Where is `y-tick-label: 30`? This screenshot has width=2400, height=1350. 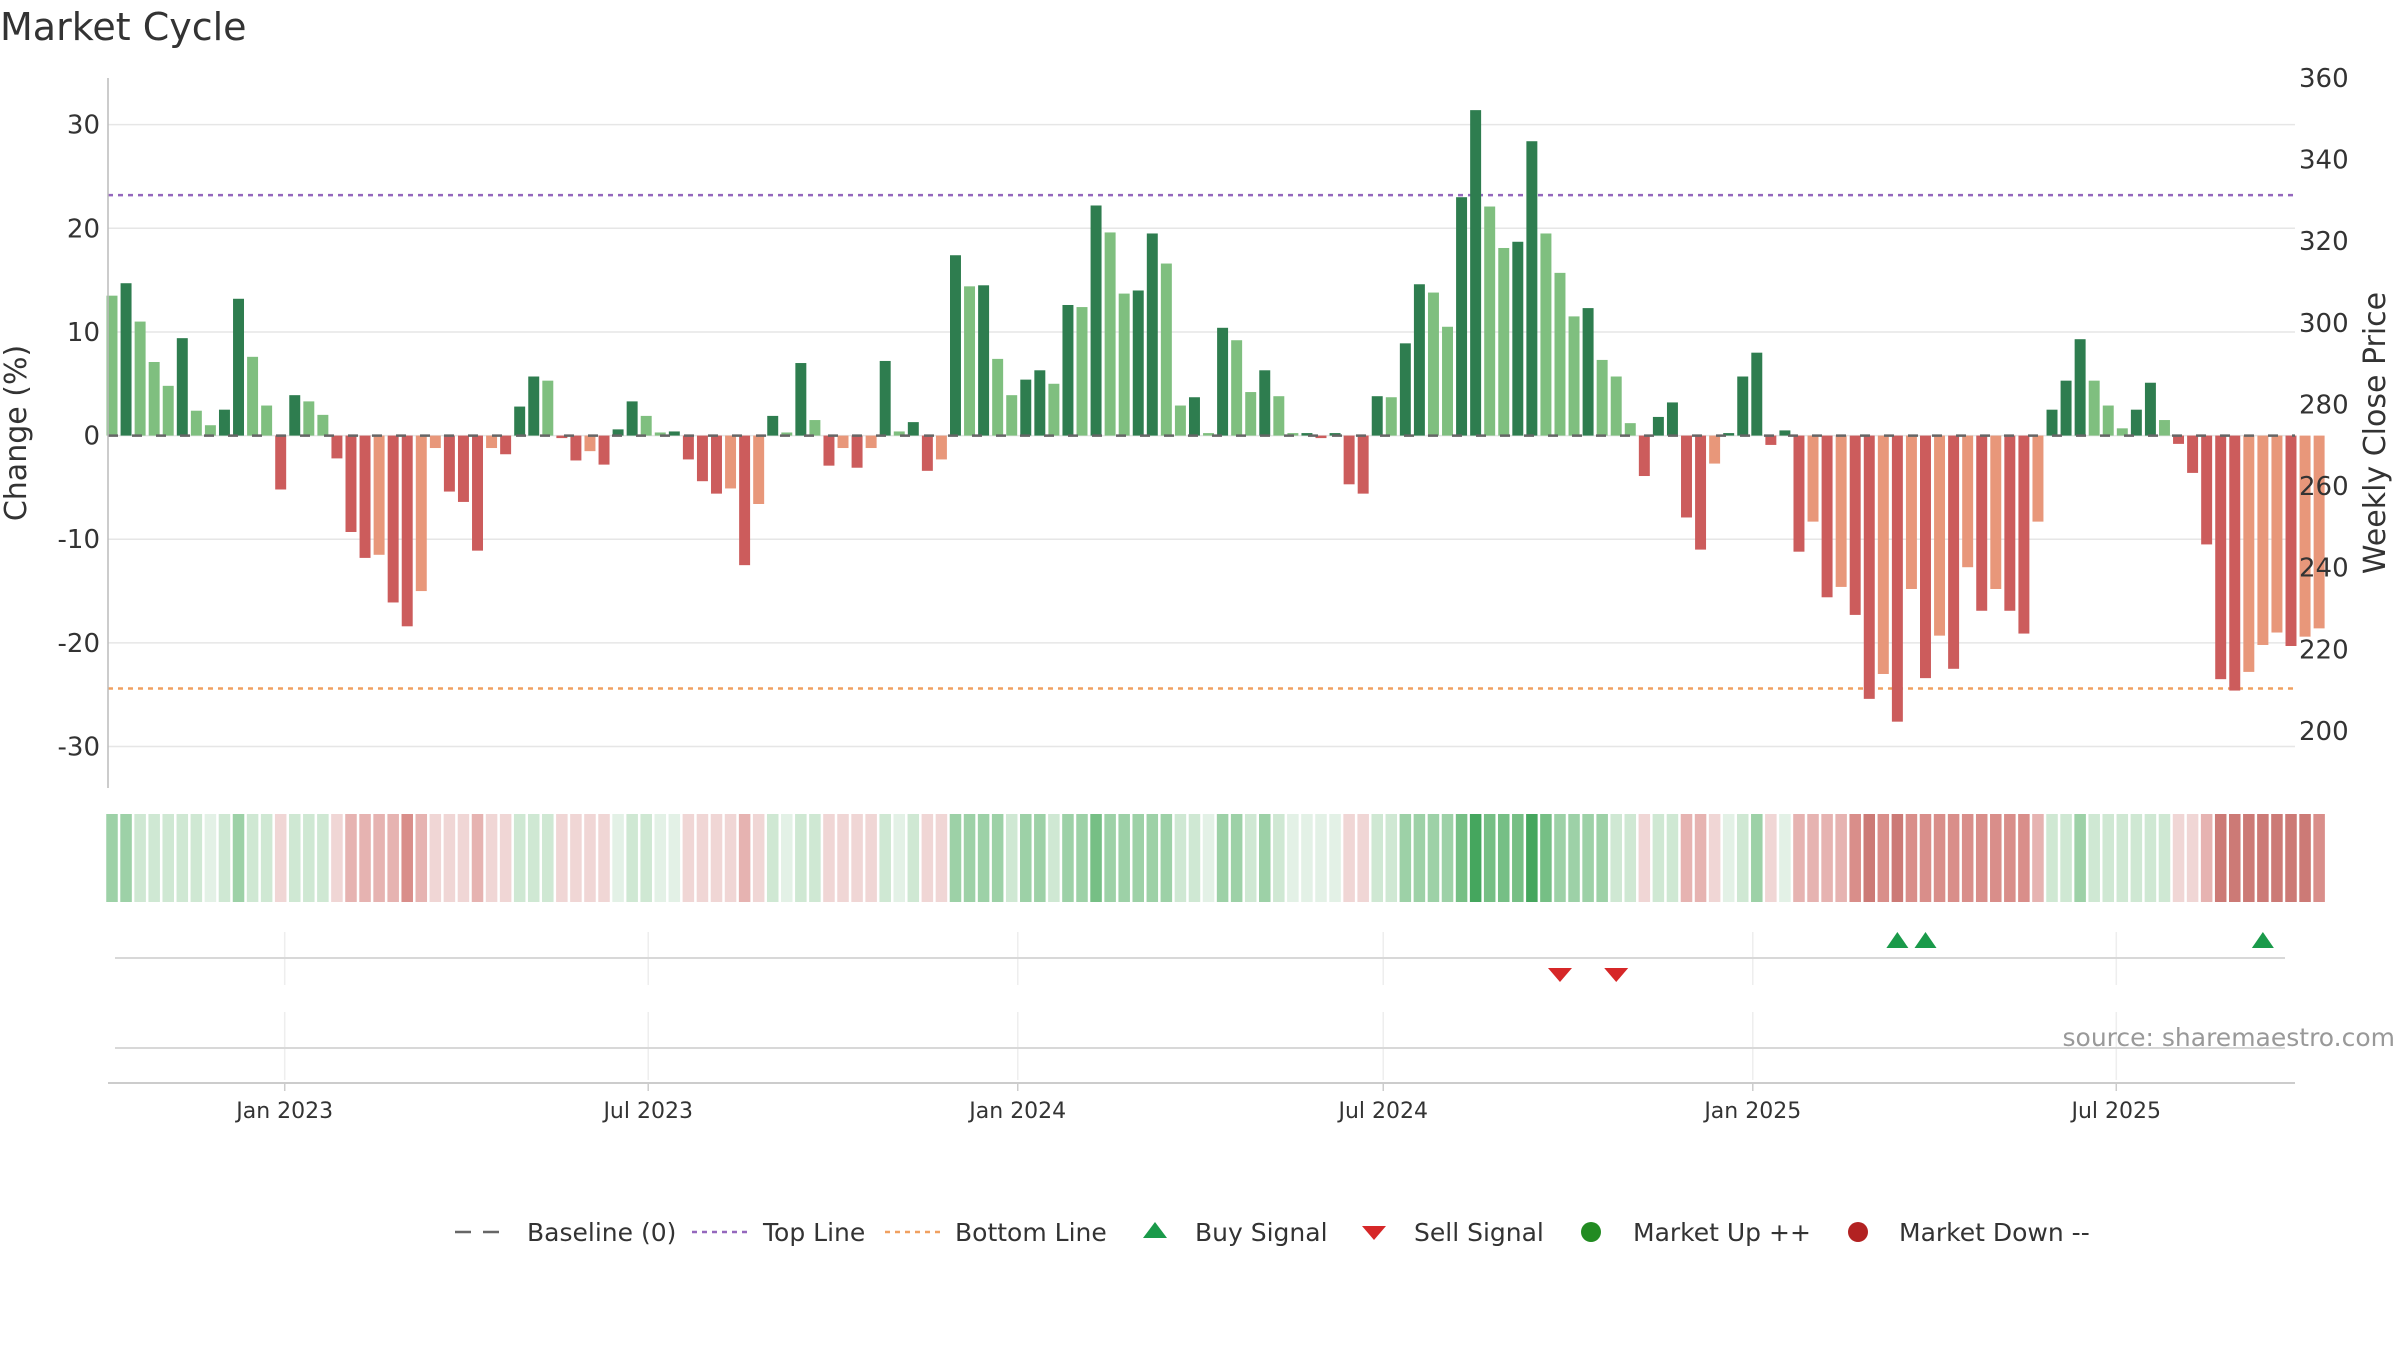 y-tick-label: 30 is located at coordinates (83, 126).